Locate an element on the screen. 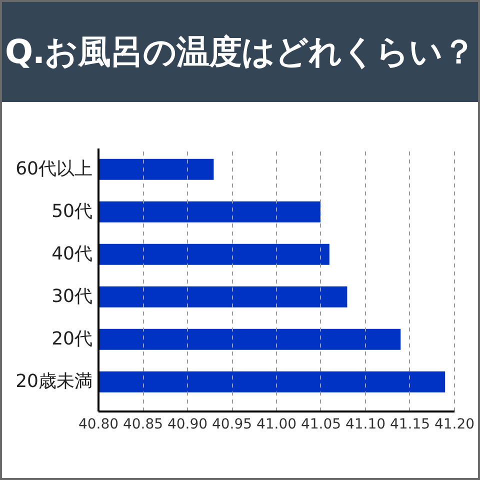 The width and height of the screenshot is (480, 480). x-tick-label: 40.95 is located at coordinates (232, 424).